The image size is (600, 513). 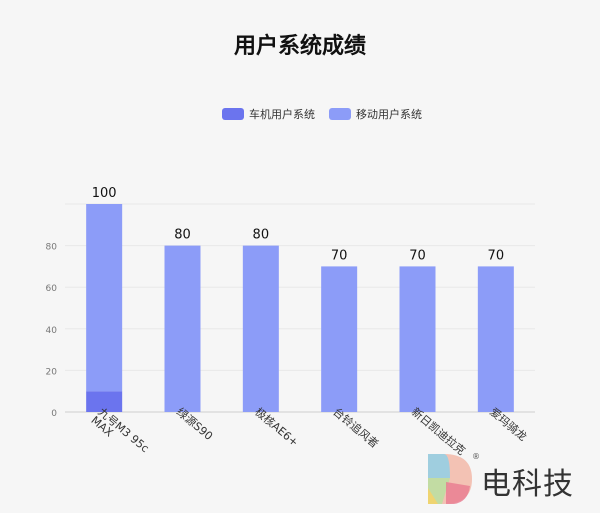 What do you see at coordinates (233, 114) in the screenshot?
I see `legend-swatch-car` at bounding box center [233, 114].